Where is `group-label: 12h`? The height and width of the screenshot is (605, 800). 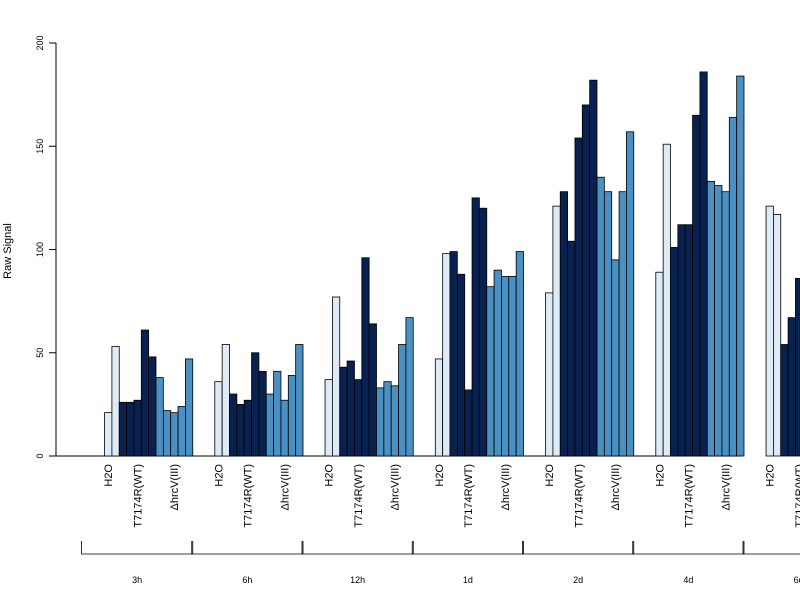 group-label: 12h is located at coordinates (357, 580).